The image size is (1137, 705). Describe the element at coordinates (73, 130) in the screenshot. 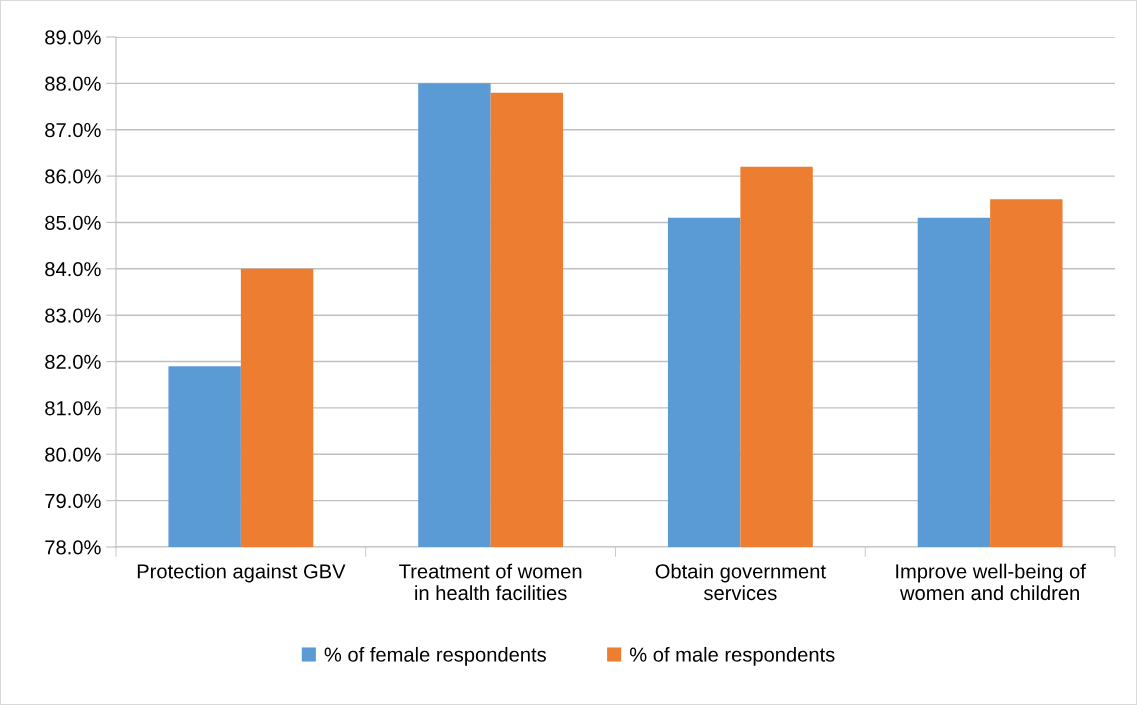

I see `y-tick-label: 87.0%` at that location.